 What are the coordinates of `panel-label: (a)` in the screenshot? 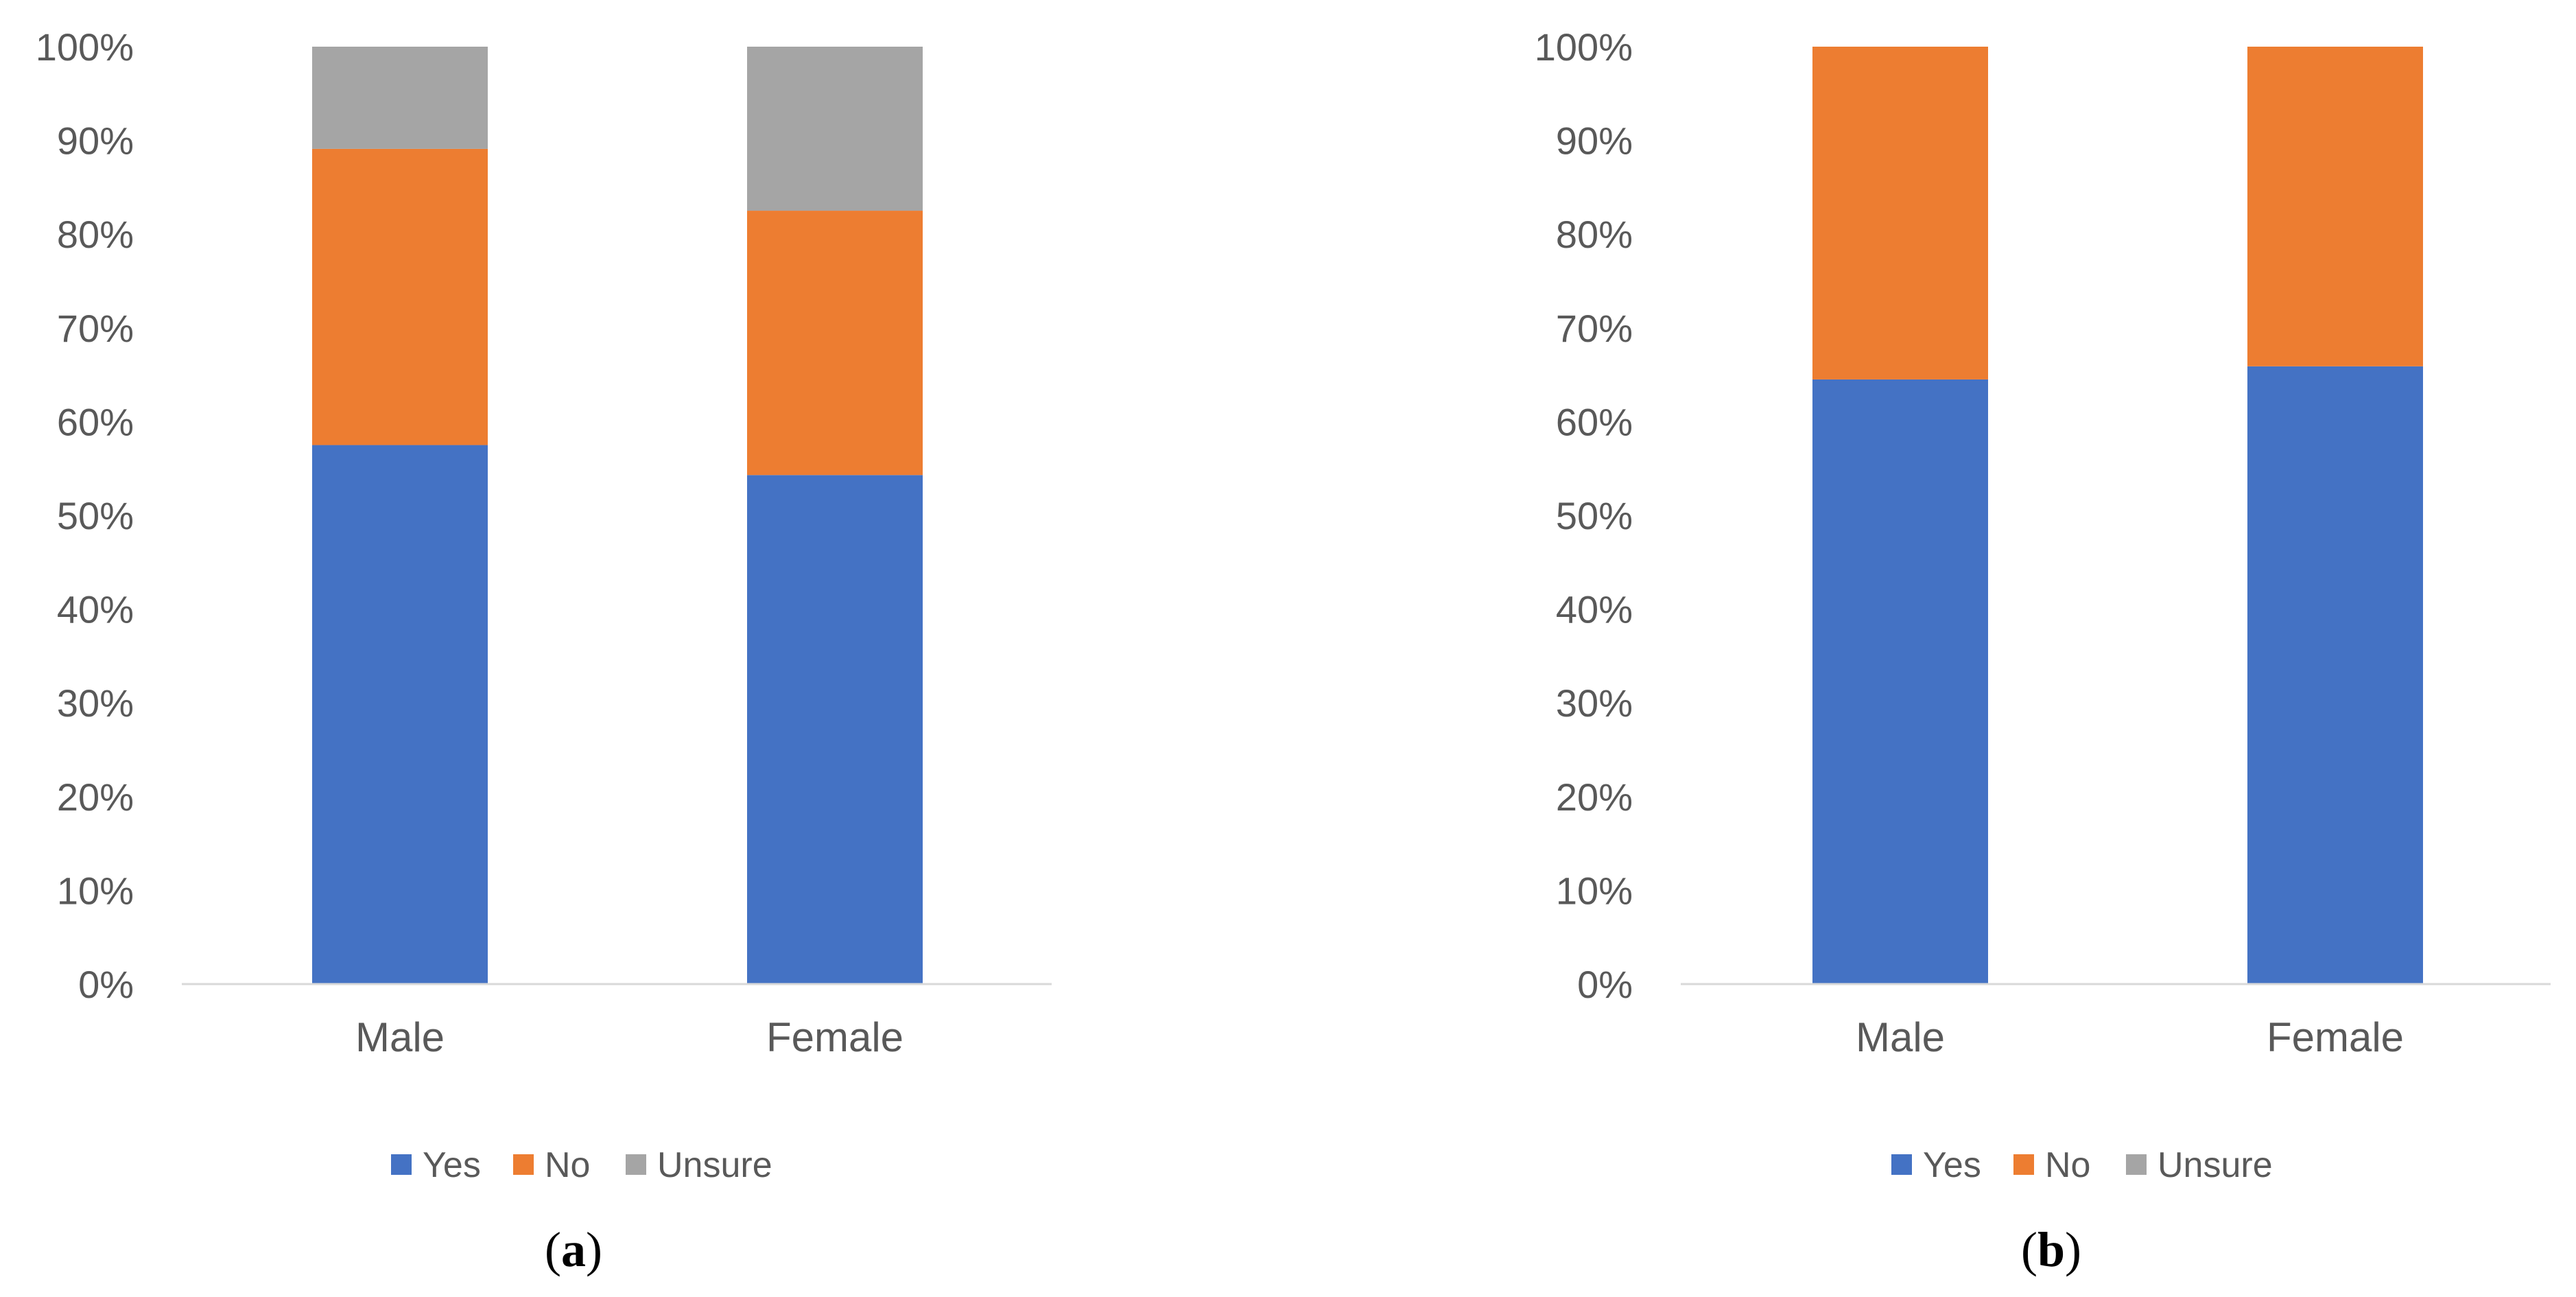 It's located at (573, 1249).